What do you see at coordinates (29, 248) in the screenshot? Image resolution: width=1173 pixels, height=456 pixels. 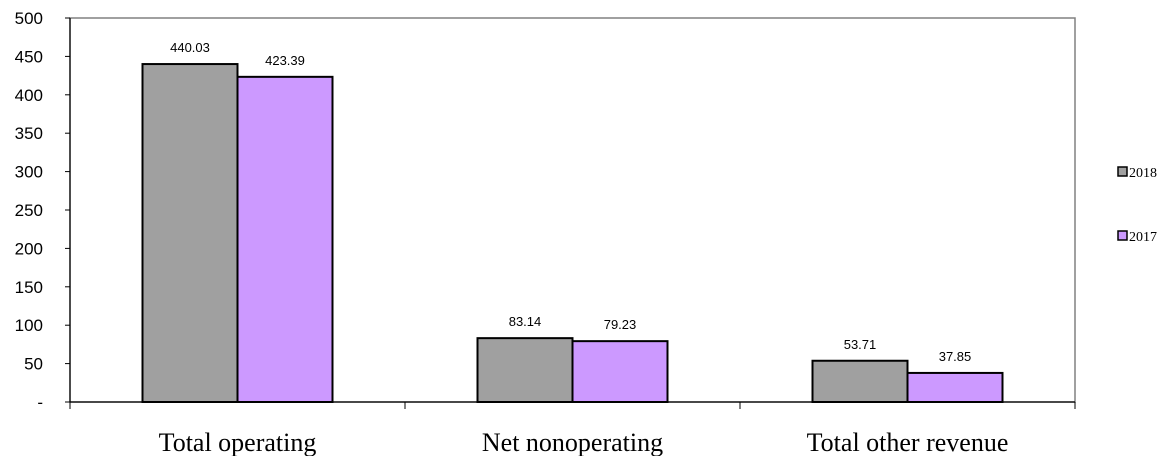 I see `y-tick-label: 200` at bounding box center [29, 248].